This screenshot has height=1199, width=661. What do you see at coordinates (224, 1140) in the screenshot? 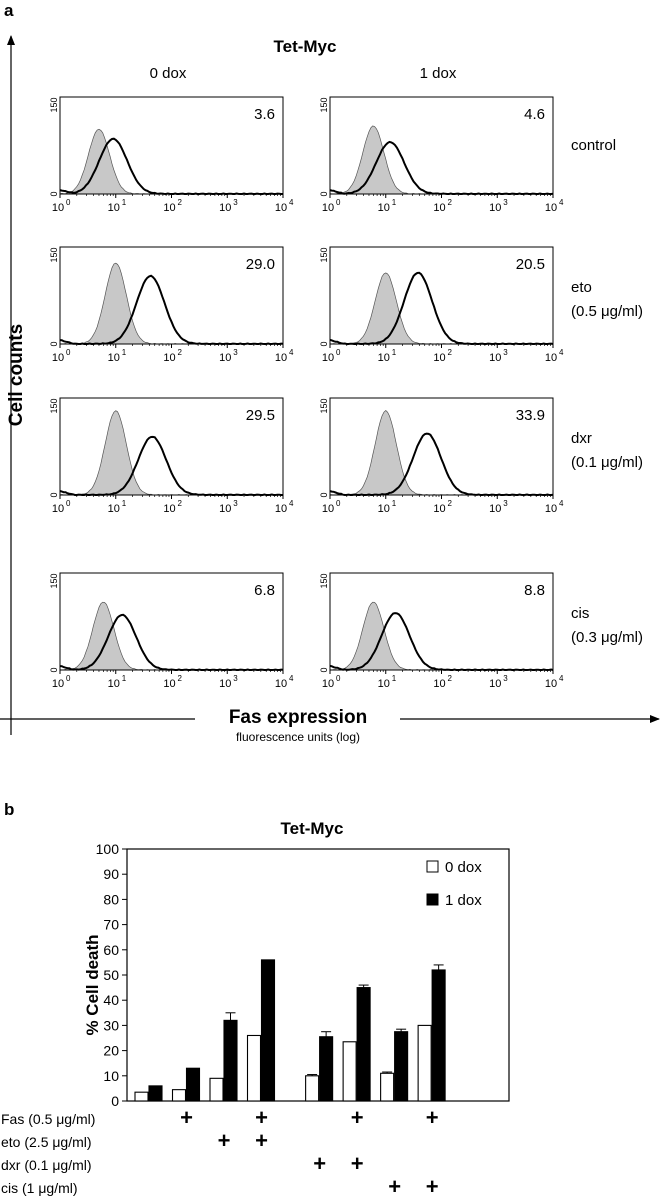
I see `treatment-plus-1-2: +` at bounding box center [224, 1140].